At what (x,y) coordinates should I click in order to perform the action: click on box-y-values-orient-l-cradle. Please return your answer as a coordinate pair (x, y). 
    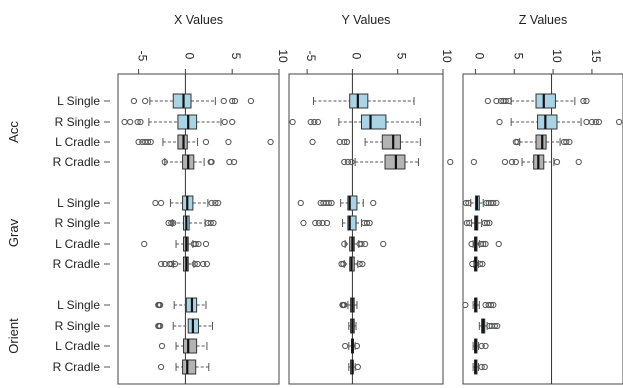
    Looking at the image, I should click on (351, 346).